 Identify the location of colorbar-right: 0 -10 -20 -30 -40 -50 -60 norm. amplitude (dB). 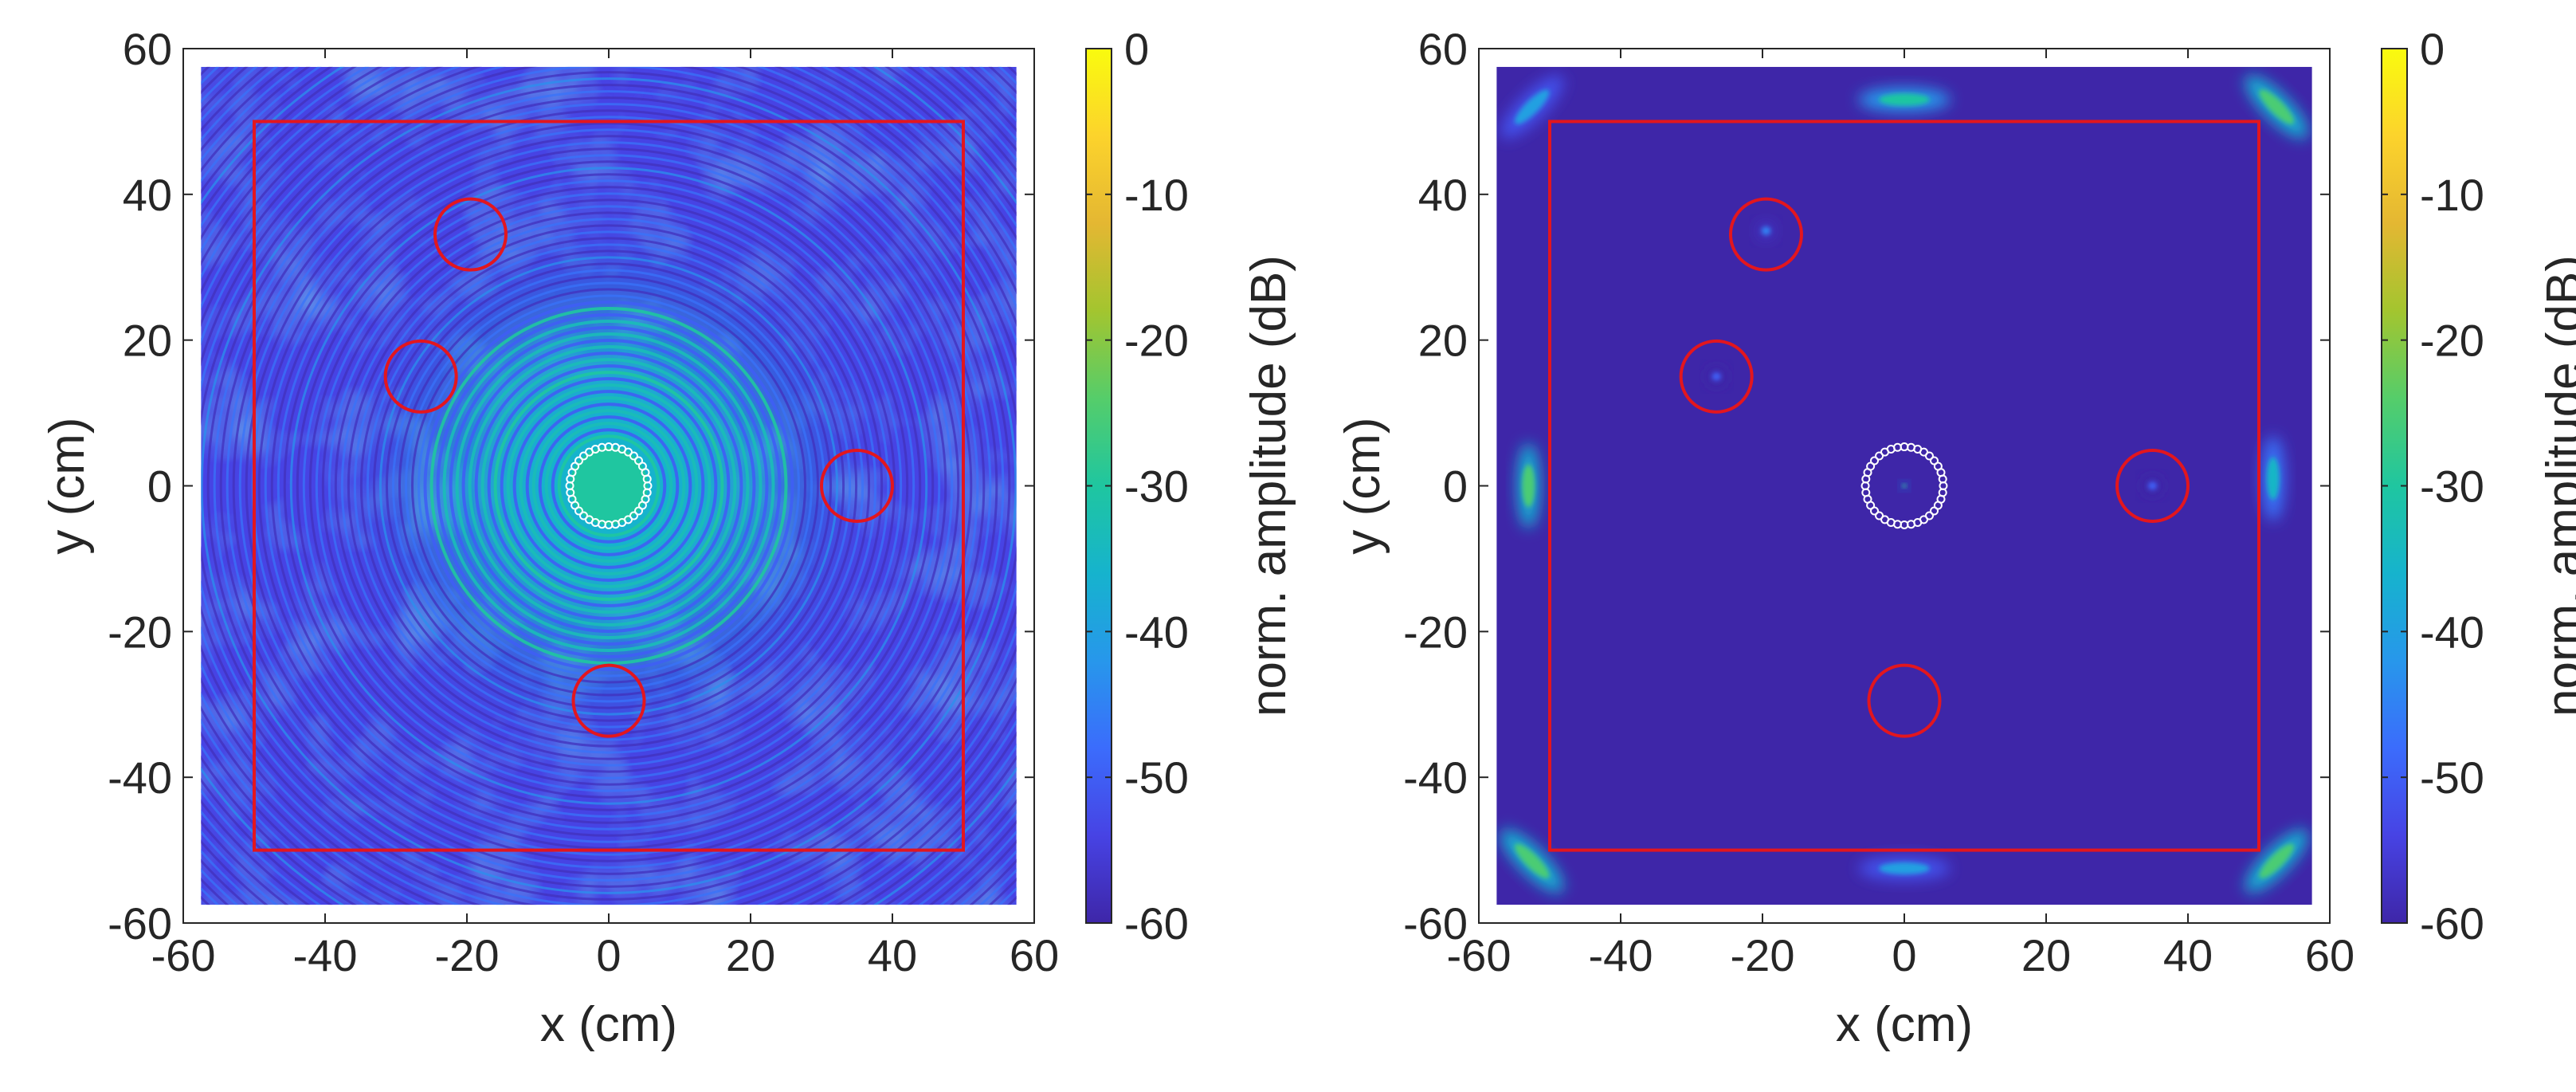
(2478, 486).